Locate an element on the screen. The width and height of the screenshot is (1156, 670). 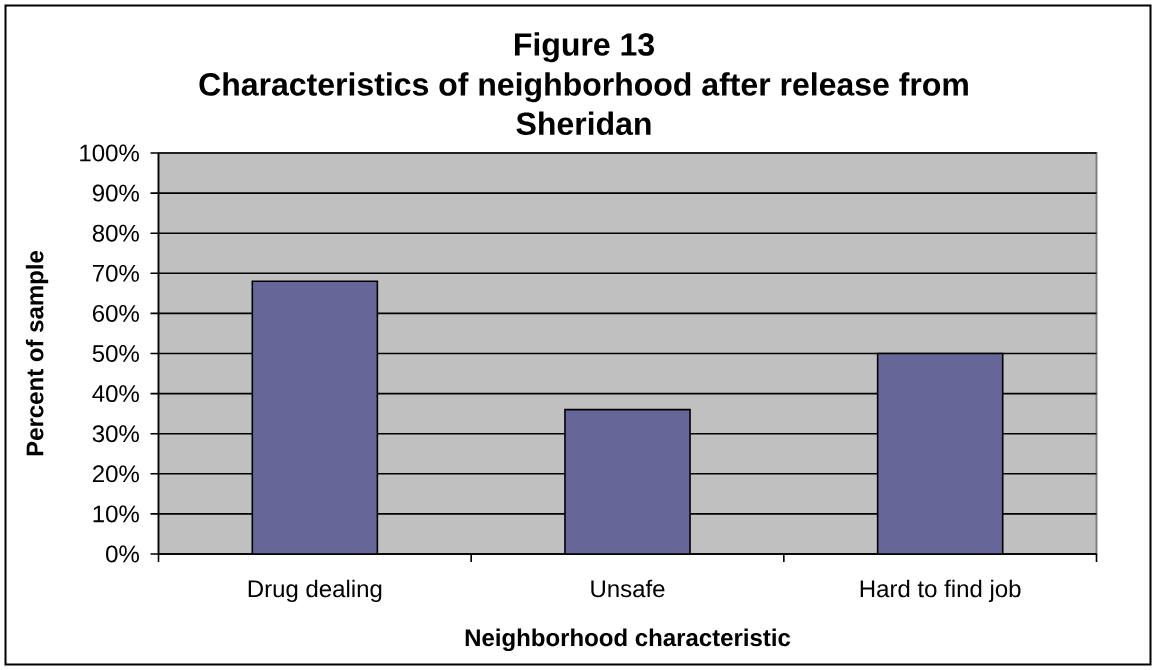
y-tick-label: 100% is located at coordinates (109, 153).